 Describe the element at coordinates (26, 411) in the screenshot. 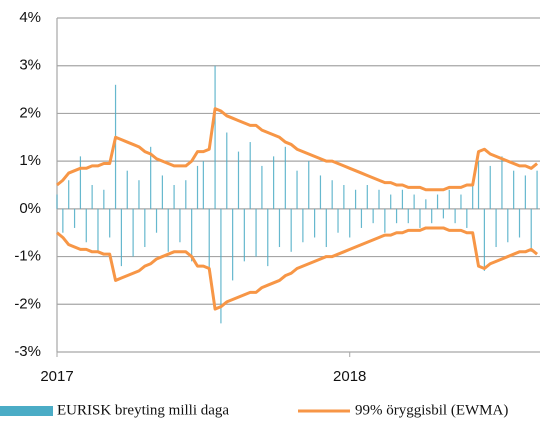

I see `legend-swatch` at that location.